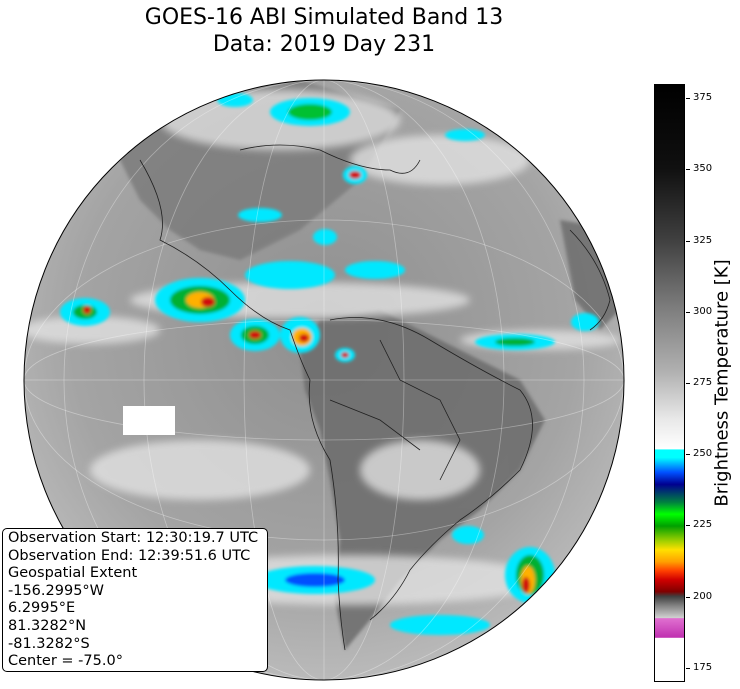 Image resolution: width=740 pixels, height=689 pixels. What do you see at coordinates (703, 98) in the screenshot?
I see `colorbar-tick-label: 375` at bounding box center [703, 98].